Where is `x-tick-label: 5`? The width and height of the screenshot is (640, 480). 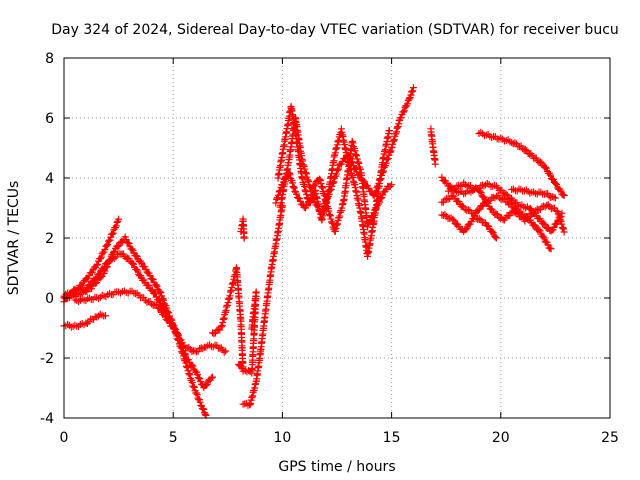
x-tick-label: 5 is located at coordinates (173, 438).